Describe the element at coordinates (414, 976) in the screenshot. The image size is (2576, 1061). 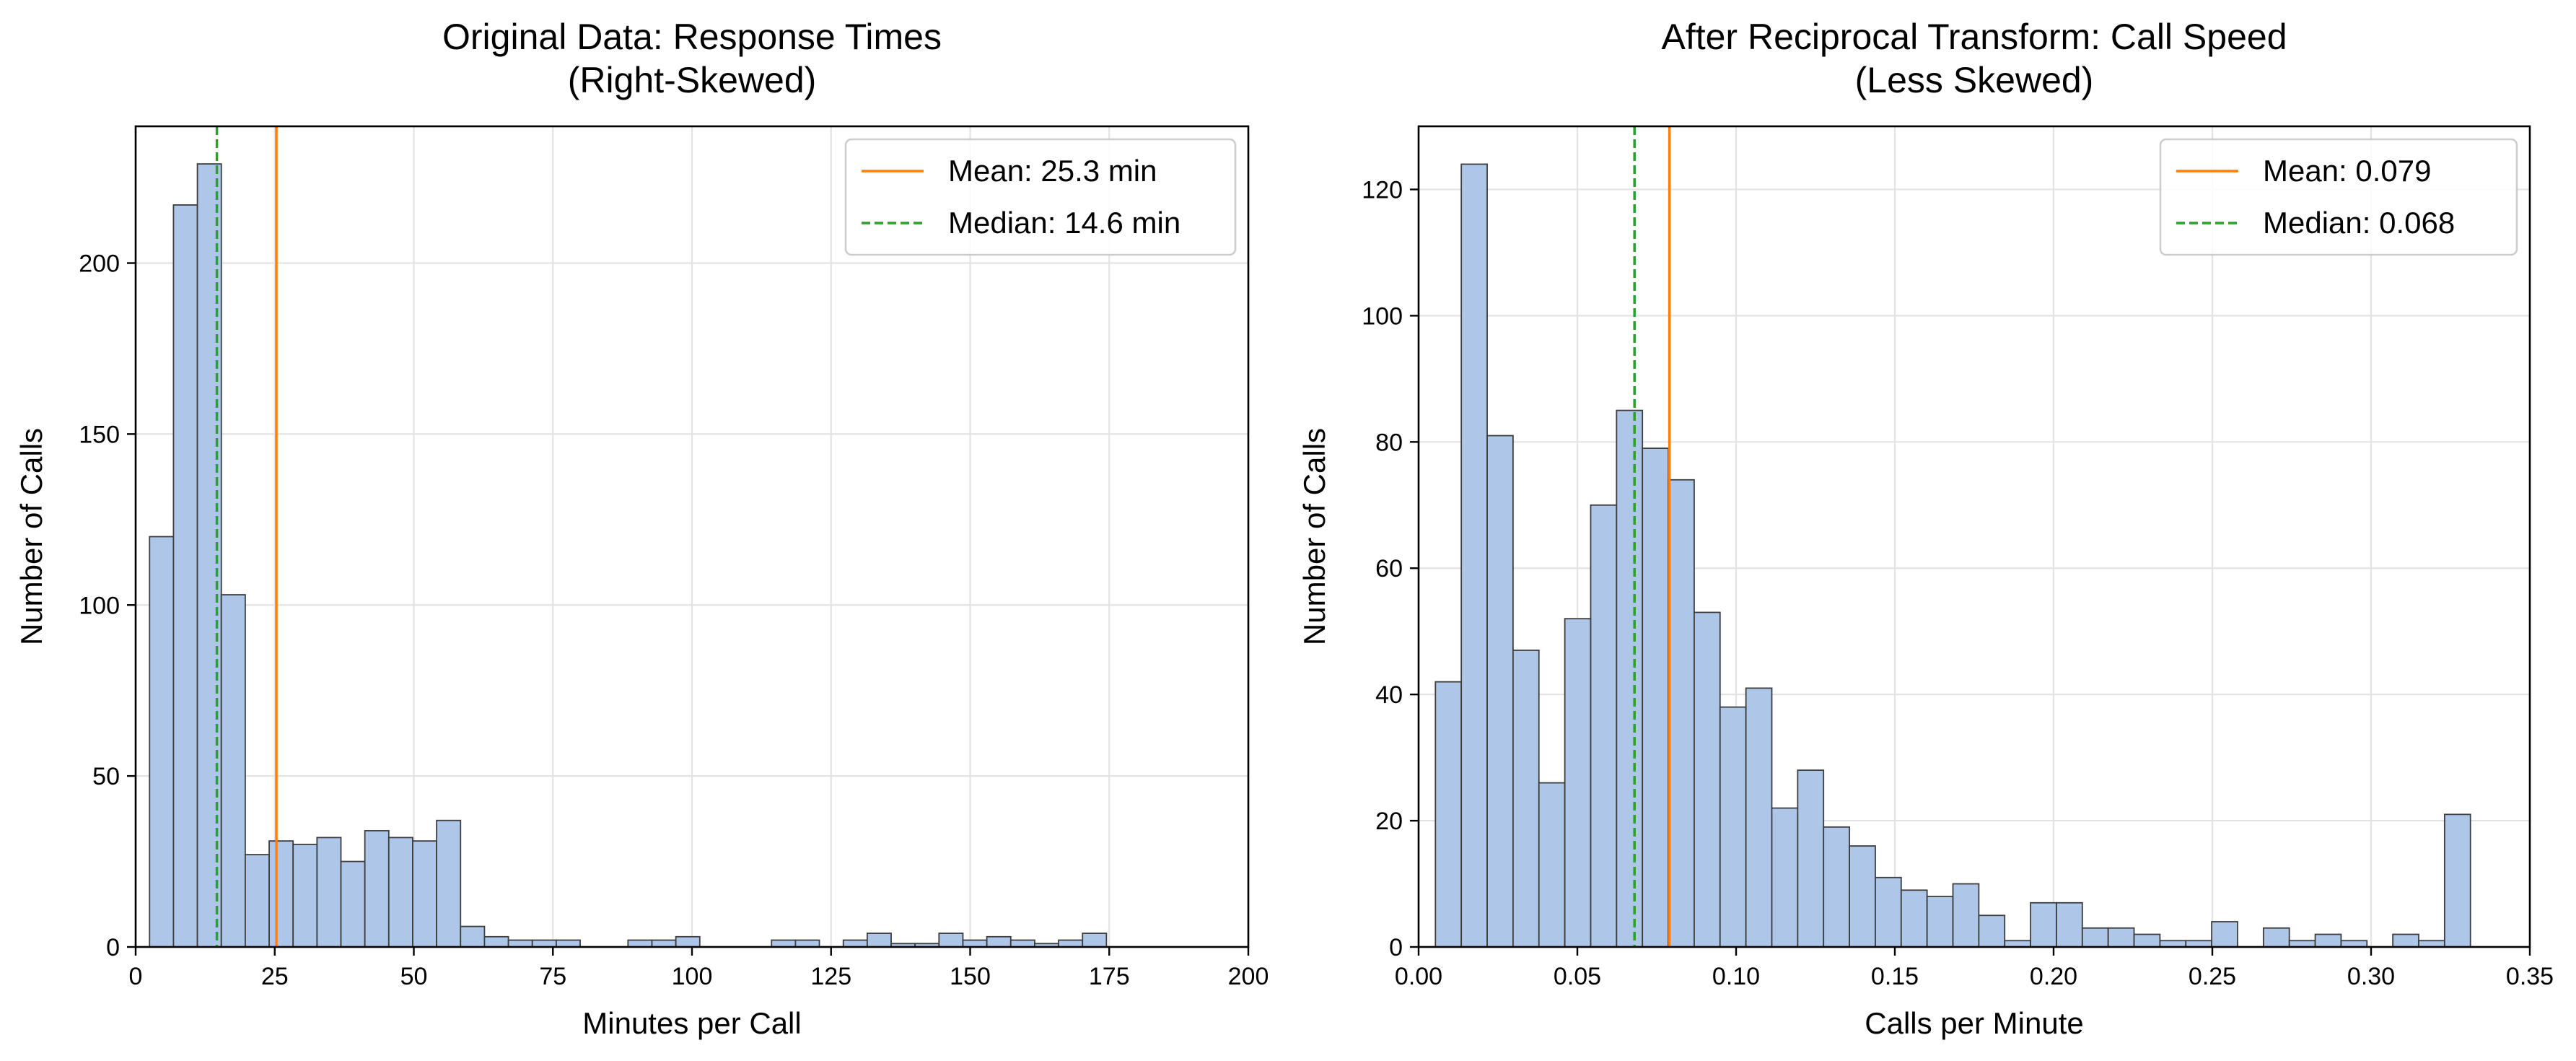
I see `x-tick-label: 50` at that location.